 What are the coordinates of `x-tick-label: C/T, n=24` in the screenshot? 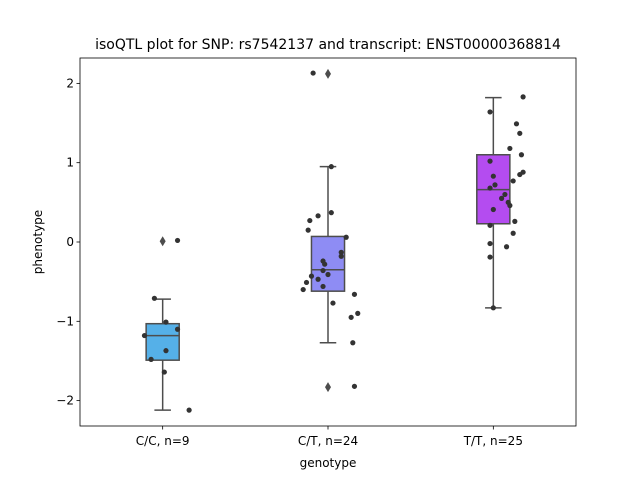 It's located at (328, 441).